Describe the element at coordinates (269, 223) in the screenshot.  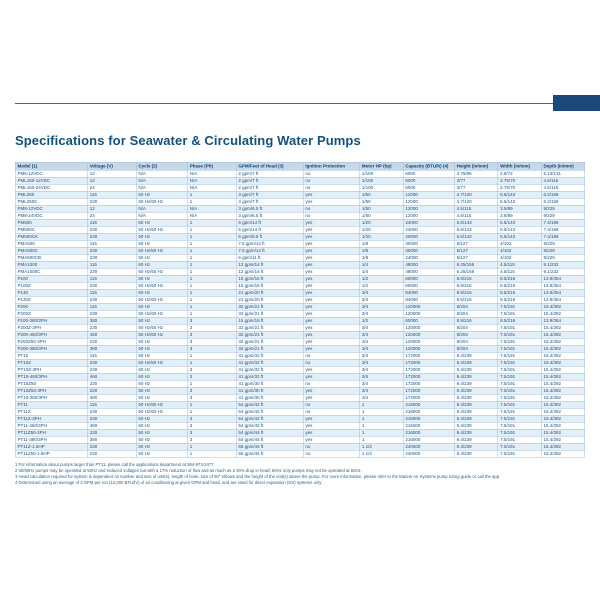
I see `table-cell: 6 gpm/14 ft` at that location.